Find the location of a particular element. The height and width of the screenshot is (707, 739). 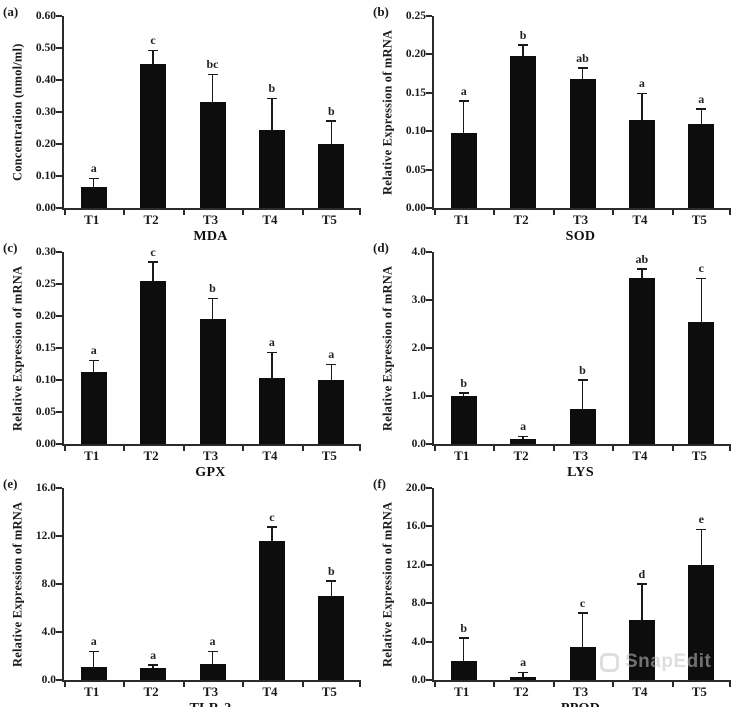

bar-T5 is located at coordinates (701, 622).